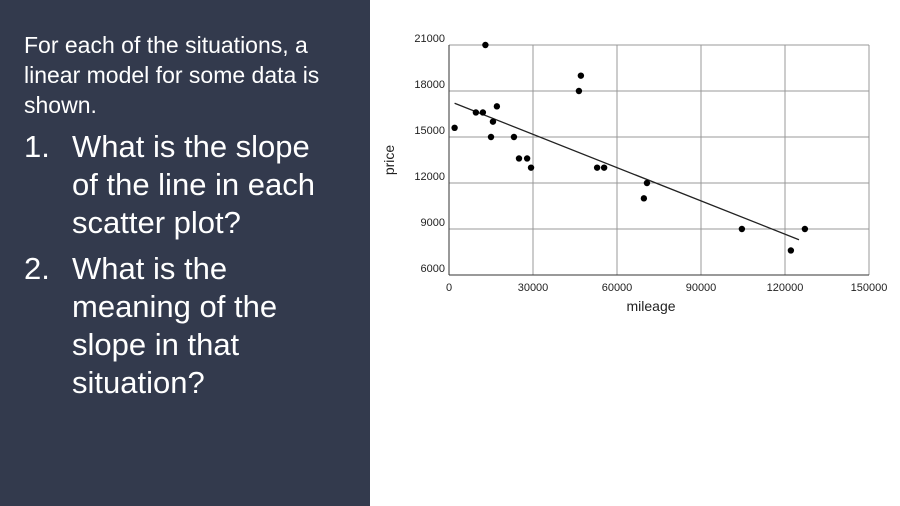 Image resolution: width=900 pixels, height=506 pixels. I want to click on y-tick-label: 18000, so click(429, 85).